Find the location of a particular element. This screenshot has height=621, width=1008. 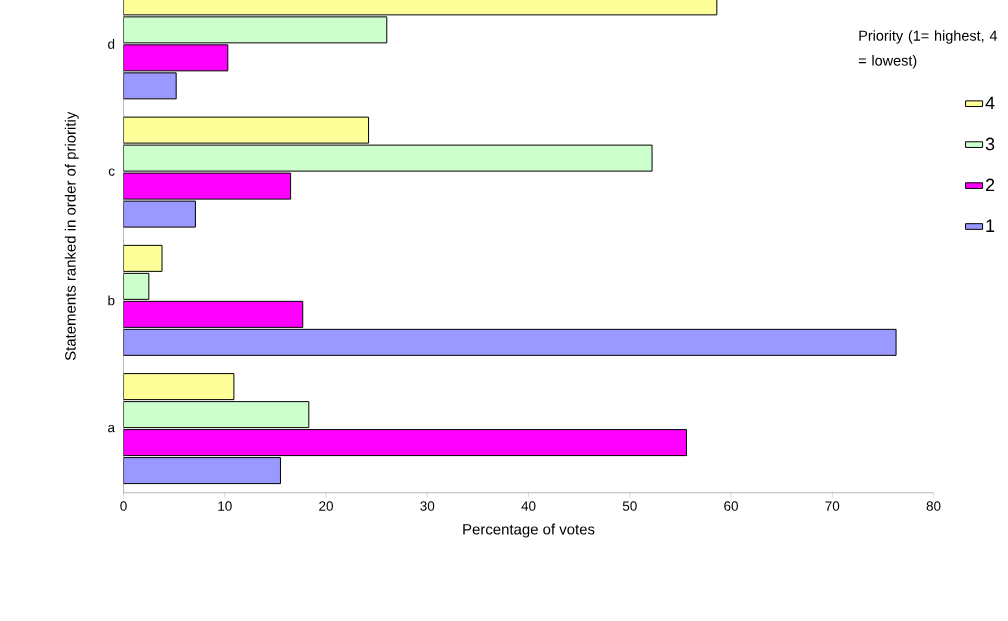

x-tick-label: 30 is located at coordinates (427, 506).